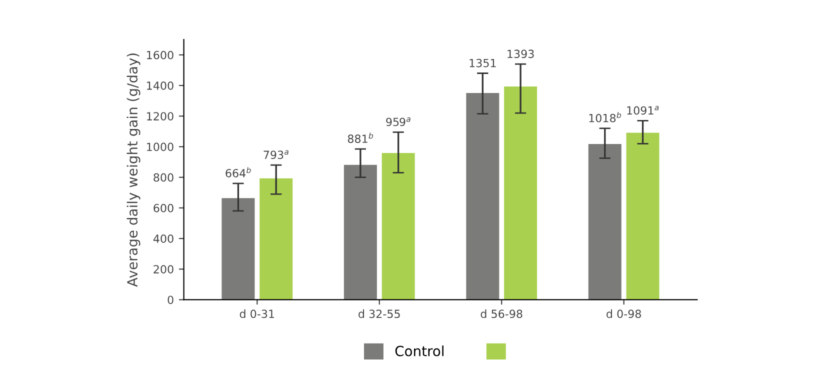  Describe the element at coordinates (643, 110) in the screenshot. I see `data-label: 1091$^{a}$` at that location.